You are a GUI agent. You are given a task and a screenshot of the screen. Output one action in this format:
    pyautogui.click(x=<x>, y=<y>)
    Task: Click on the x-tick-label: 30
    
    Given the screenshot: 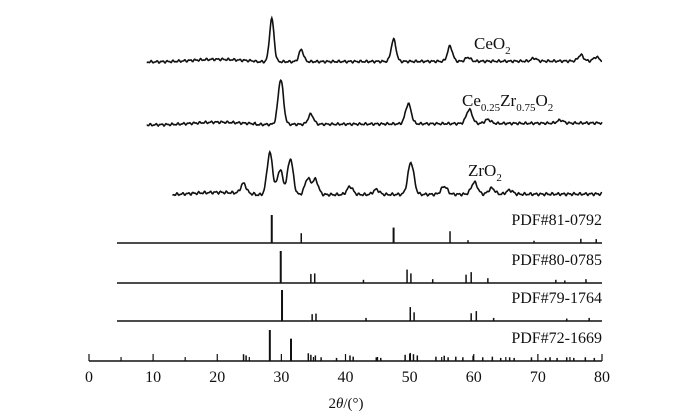 What is the action you would take?
    pyautogui.click(x=281, y=377)
    